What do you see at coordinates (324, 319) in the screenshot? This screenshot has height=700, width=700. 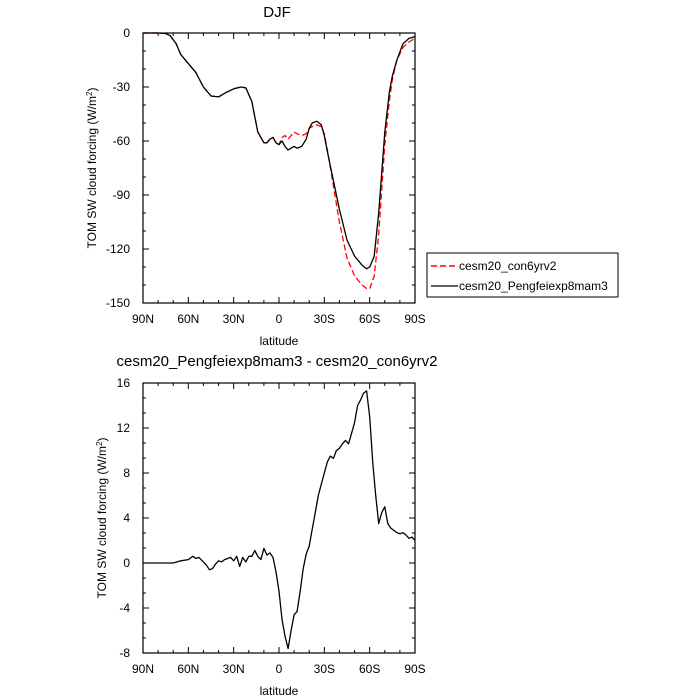 I see `top-x-tick-label: 30S` at bounding box center [324, 319].